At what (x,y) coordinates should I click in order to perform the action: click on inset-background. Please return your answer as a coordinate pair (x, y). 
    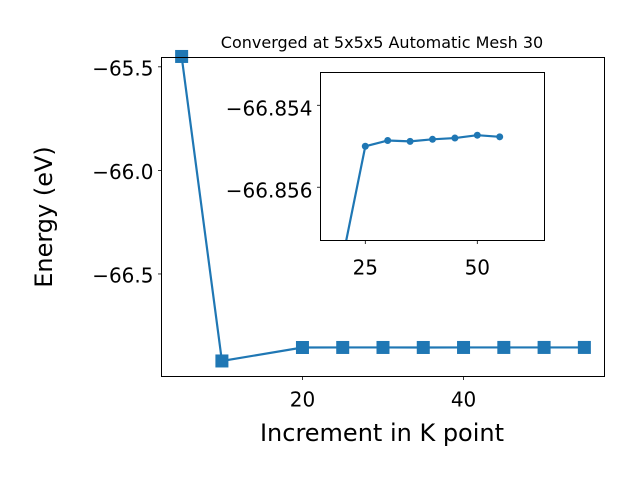
    Looking at the image, I should click on (432, 156).